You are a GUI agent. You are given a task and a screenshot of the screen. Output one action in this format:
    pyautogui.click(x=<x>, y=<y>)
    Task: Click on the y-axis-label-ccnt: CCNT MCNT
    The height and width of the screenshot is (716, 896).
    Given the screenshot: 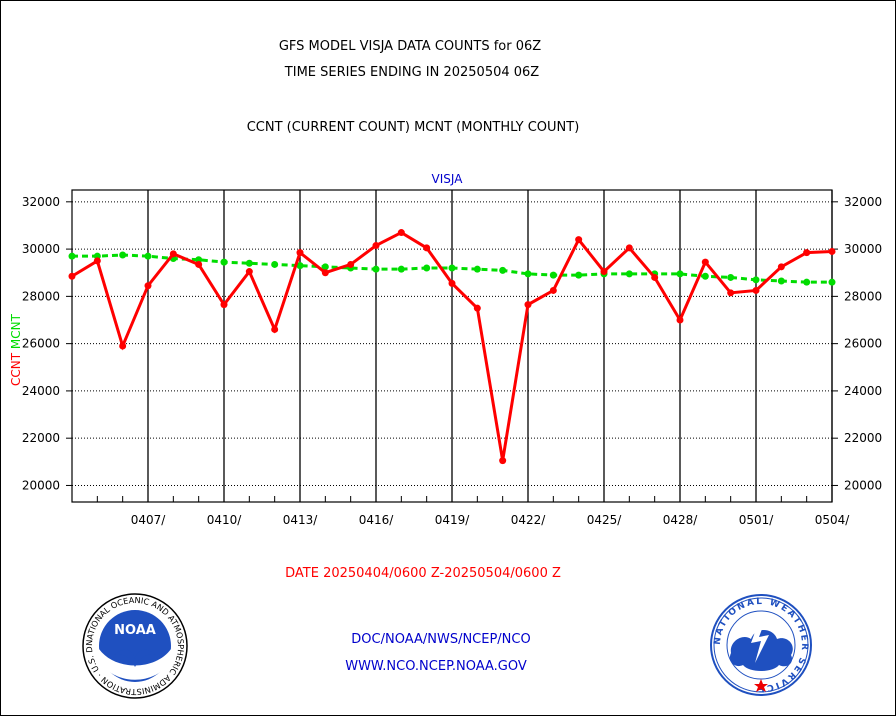 What is the action you would take?
    pyautogui.click(x=16, y=349)
    